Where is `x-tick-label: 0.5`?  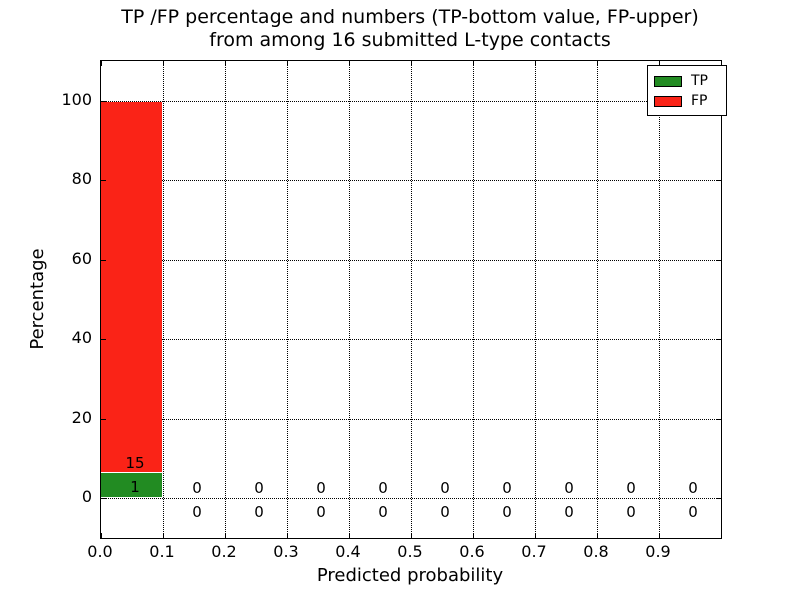 x-tick-label: 0.5 is located at coordinates (410, 551).